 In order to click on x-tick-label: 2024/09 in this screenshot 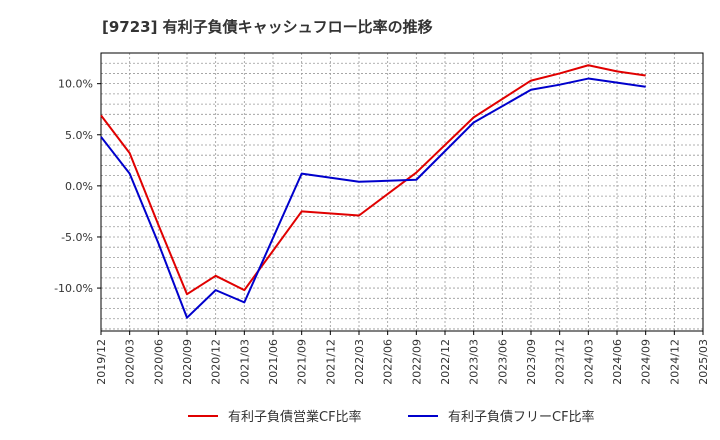, I will do `click(646, 362)`.